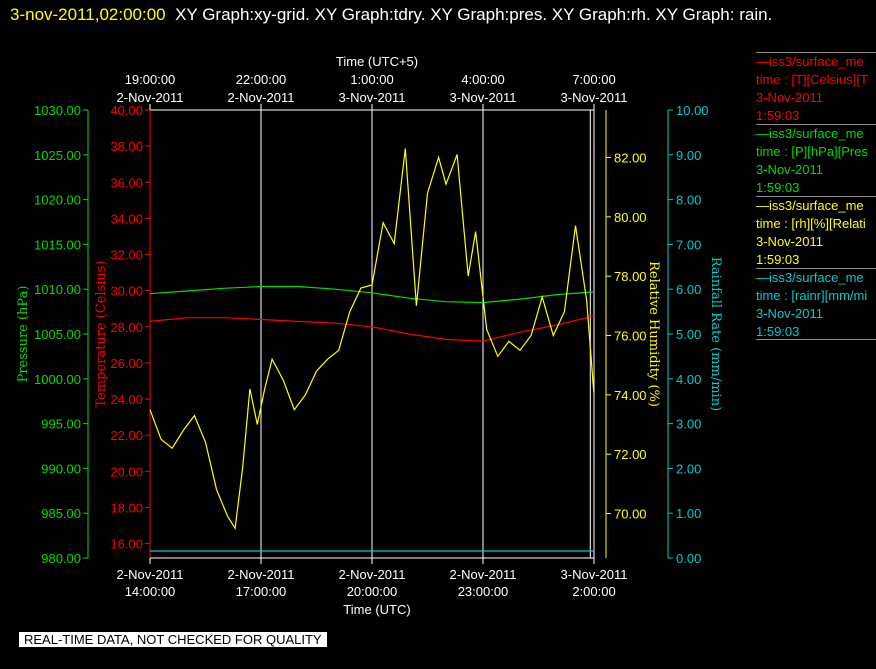 This screenshot has height=669, width=876. What do you see at coordinates (150, 79) in the screenshot?
I see `x2-tick-time: 19:00:00` at bounding box center [150, 79].